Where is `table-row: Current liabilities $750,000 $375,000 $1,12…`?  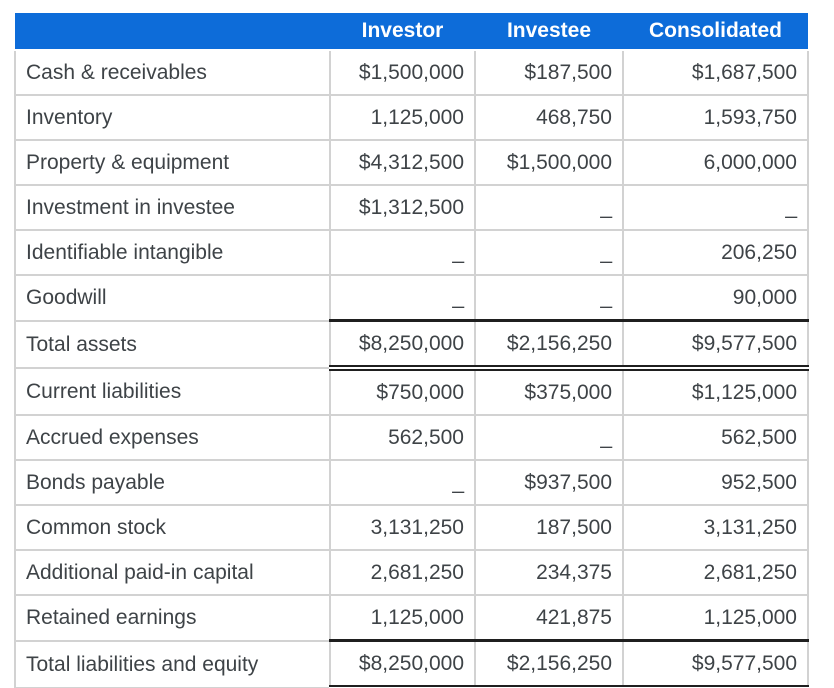 table-row: Current liabilities $750,000 $375,000 $1,12… is located at coordinates (411, 391).